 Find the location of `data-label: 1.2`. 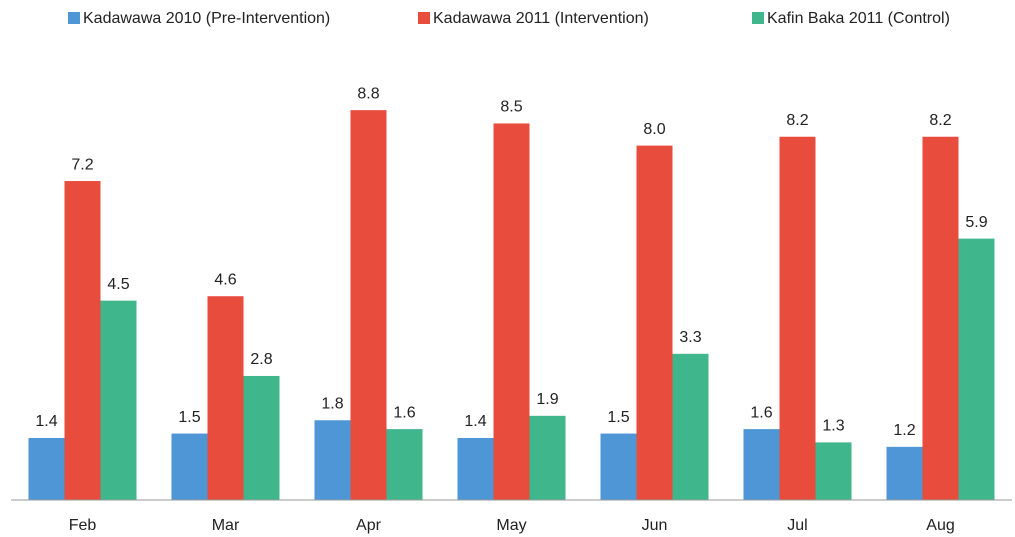

data-label: 1.2 is located at coordinates (904, 430).